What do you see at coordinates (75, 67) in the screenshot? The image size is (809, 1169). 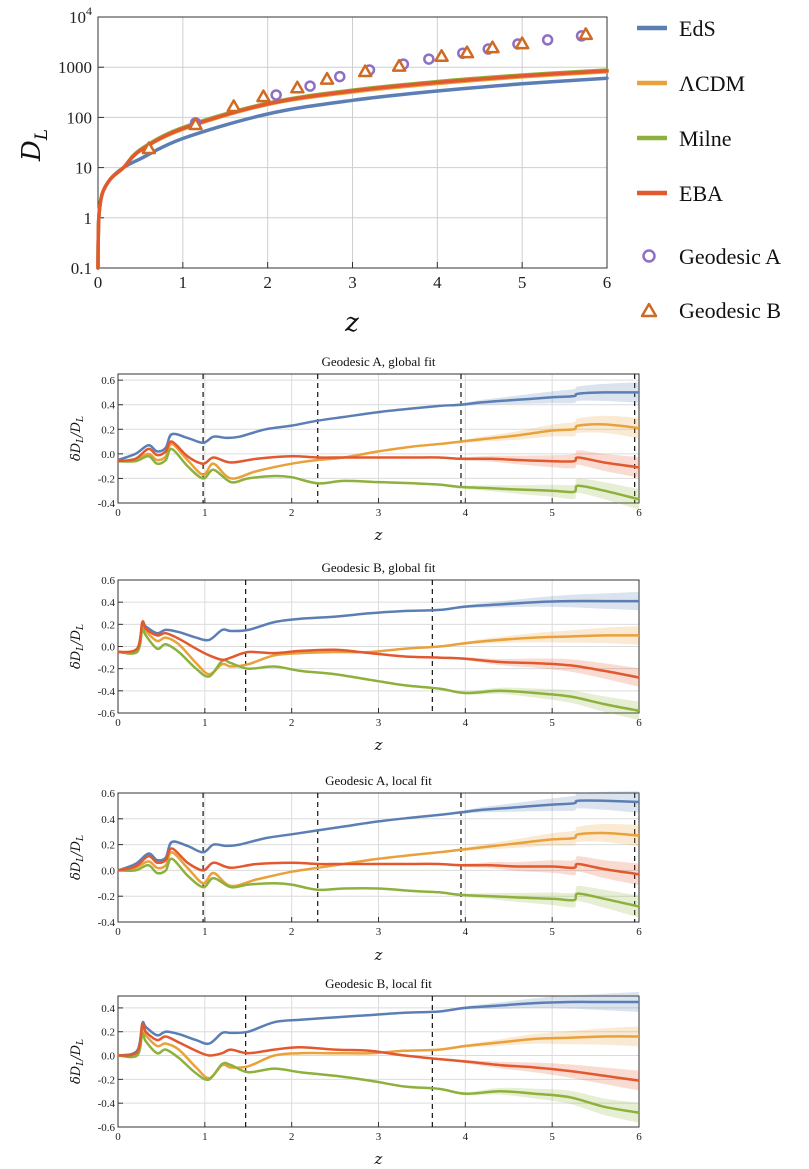 I see `y-tick-label: 1000` at bounding box center [75, 67].